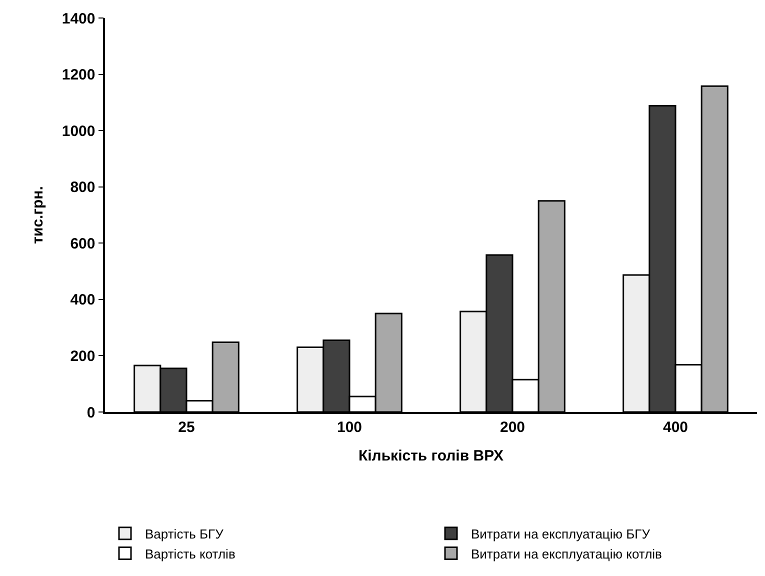  What do you see at coordinates (83, 300) in the screenshot?
I see `y-tick-label: 400` at bounding box center [83, 300].